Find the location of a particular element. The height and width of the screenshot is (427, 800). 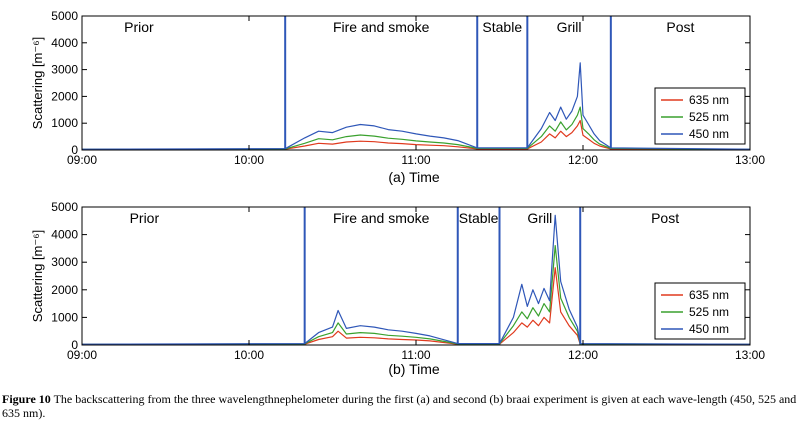

figure-label: Figure 10 is located at coordinates (26, 399).